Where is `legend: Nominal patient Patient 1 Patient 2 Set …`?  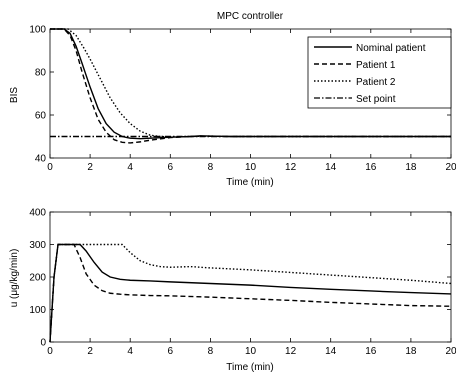 legend: Nominal patient Patient 1 Patient 2 Set … is located at coordinates (379, 72).